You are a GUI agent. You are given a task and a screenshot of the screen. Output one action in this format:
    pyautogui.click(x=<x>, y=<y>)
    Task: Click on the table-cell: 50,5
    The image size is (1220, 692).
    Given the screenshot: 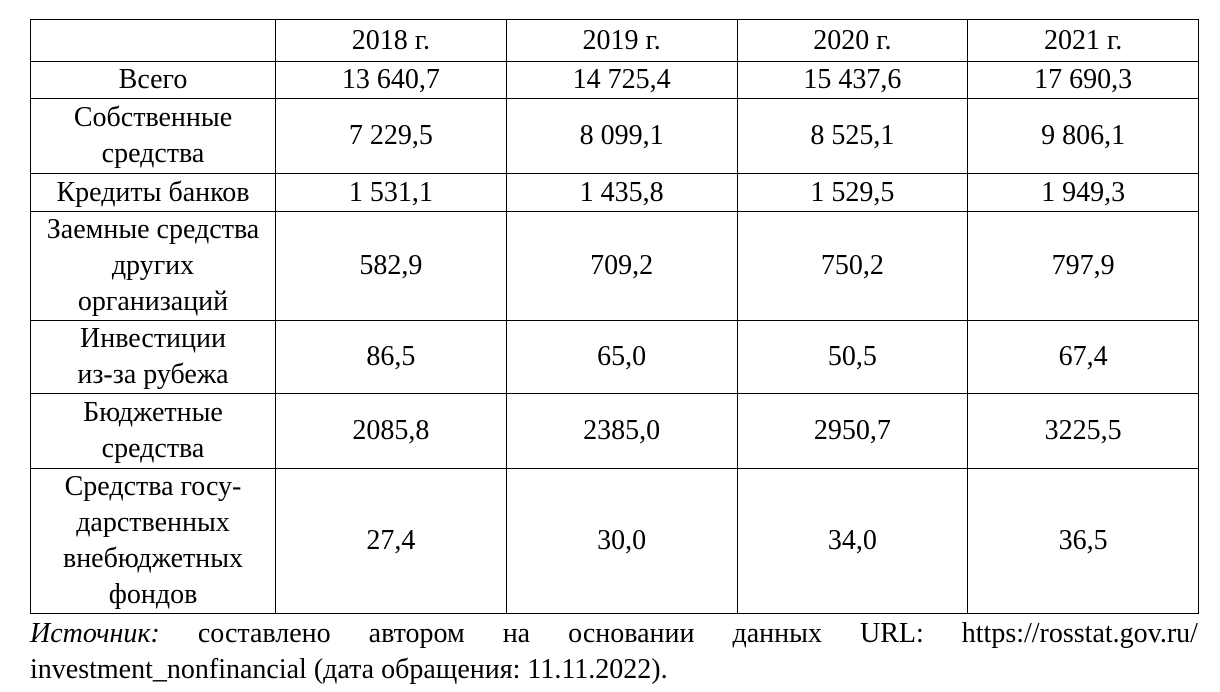 What is the action you would take?
    pyautogui.click(x=852, y=357)
    